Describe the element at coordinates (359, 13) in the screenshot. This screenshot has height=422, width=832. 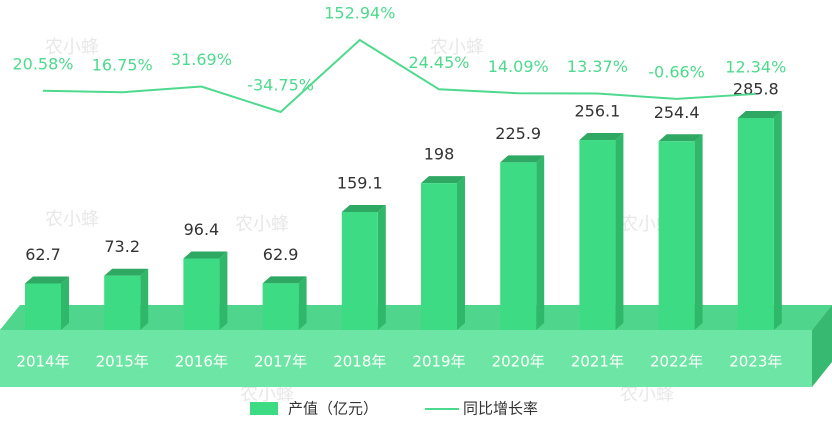
I see `data-label: 152.94%` at that location.